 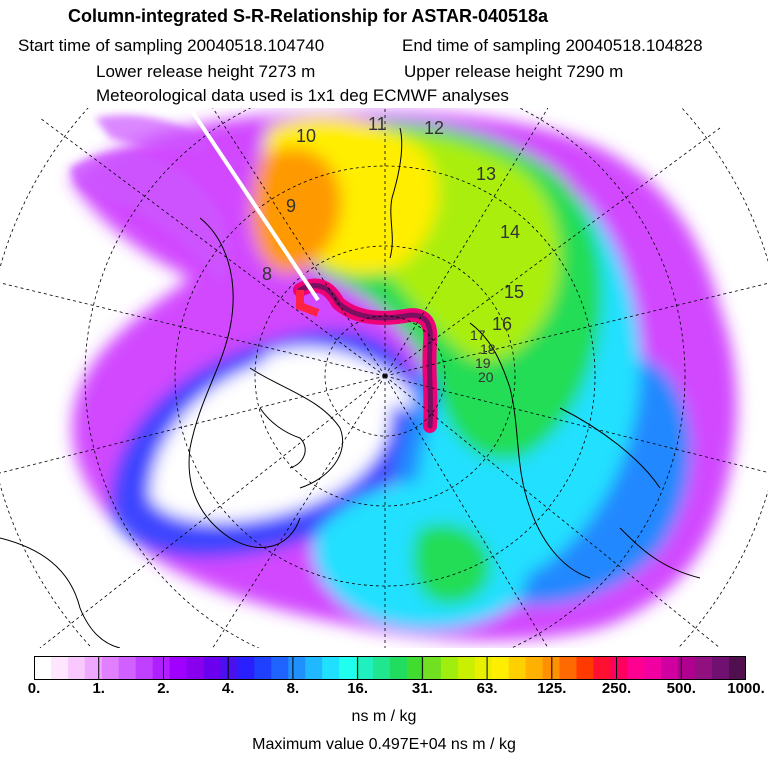 What do you see at coordinates (171, 45) in the screenshot?
I see `start-time-label: Start time of sampling 20040518.104740` at bounding box center [171, 45].